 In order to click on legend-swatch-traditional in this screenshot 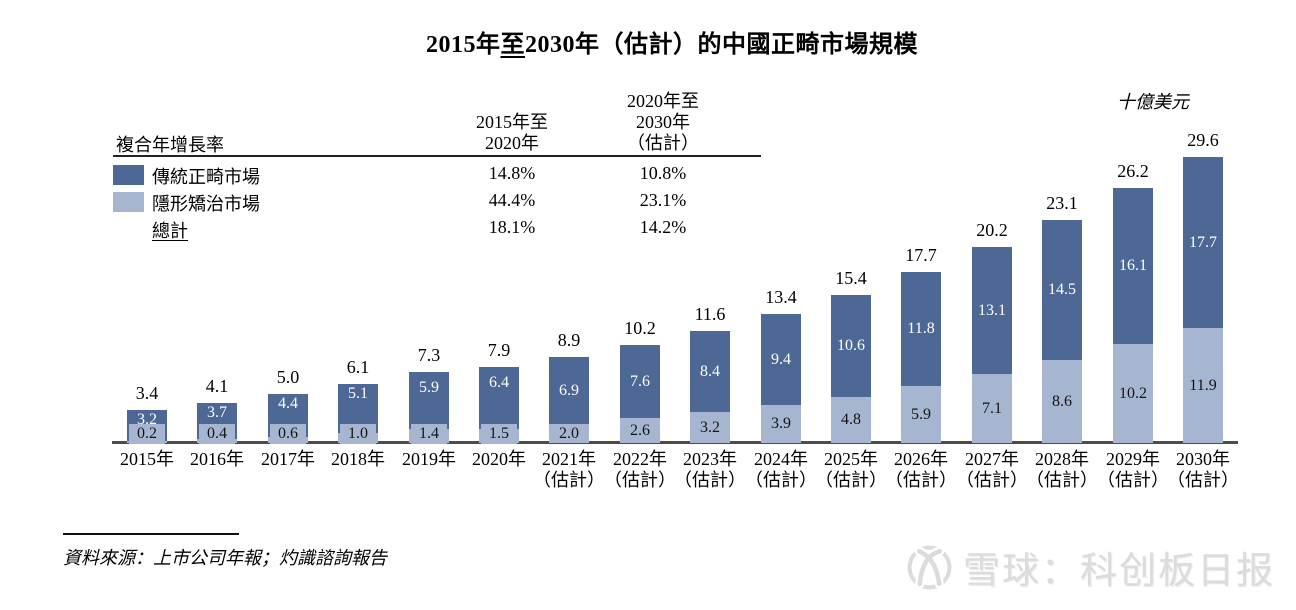, I will do `click(128, 175)`.